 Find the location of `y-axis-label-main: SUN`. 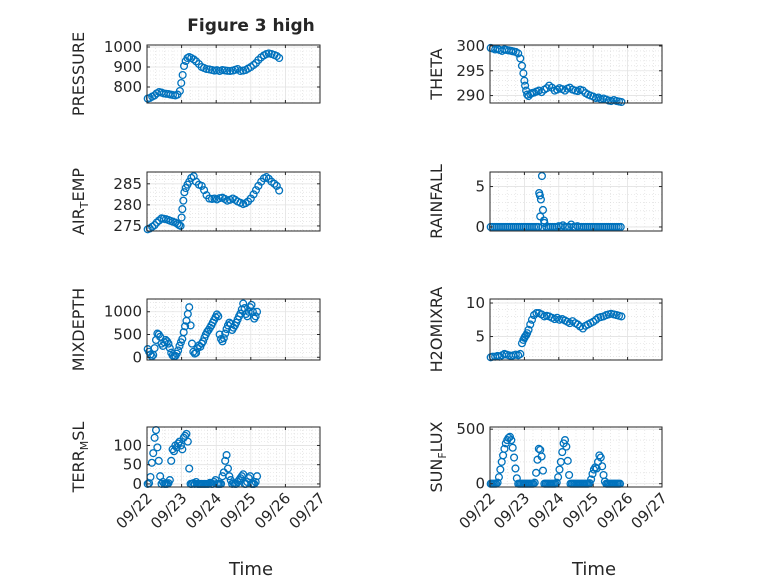

y-axis-label-main: SUN is located at coordinates (436, 476).